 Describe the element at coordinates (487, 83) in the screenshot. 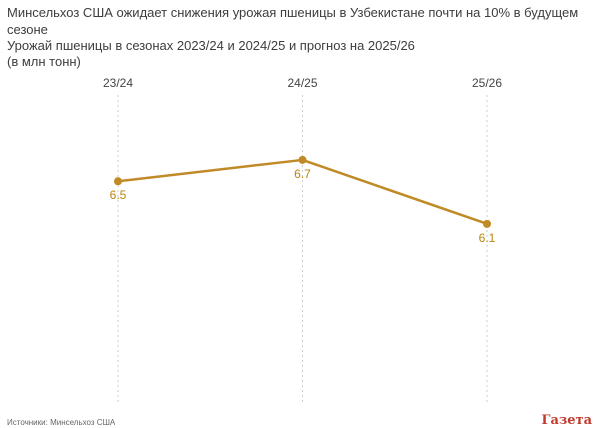

I see `x-tick-label-25-26: 25/26` at that location.